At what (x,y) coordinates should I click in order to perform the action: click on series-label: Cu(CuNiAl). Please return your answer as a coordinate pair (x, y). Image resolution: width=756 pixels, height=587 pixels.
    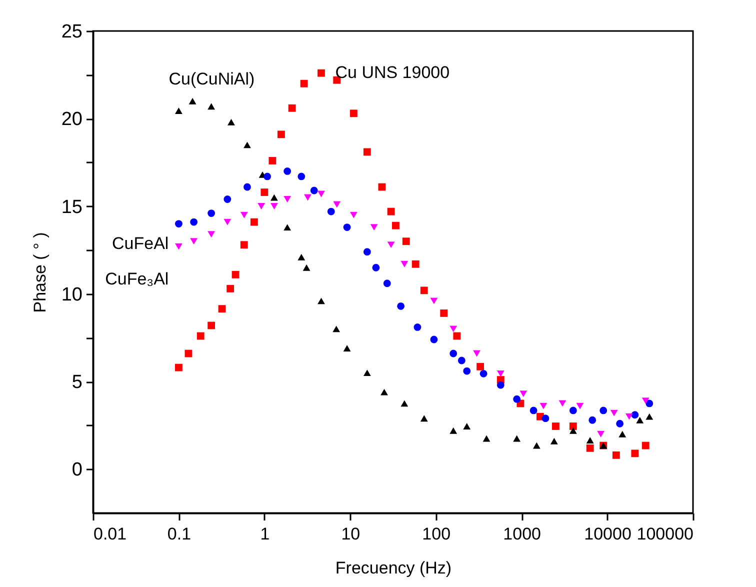
    Looking at the image, I should click on (211, 79).